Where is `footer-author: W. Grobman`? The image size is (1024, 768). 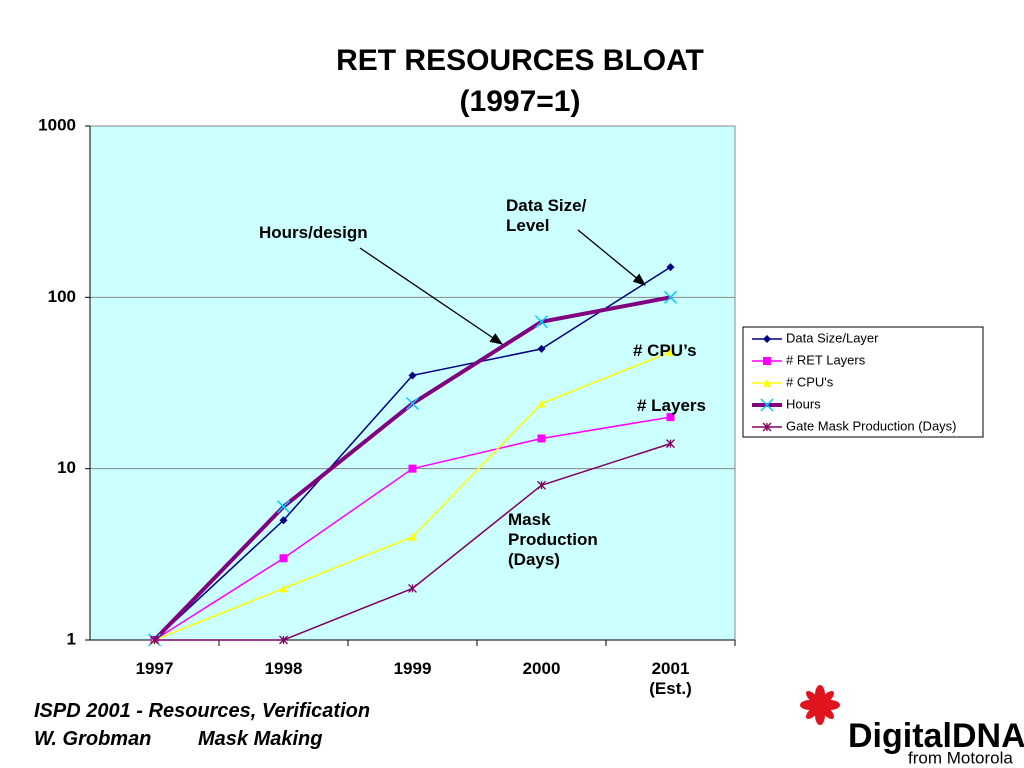
footer-author: W. Grobman is located at coordinates (93, 739).